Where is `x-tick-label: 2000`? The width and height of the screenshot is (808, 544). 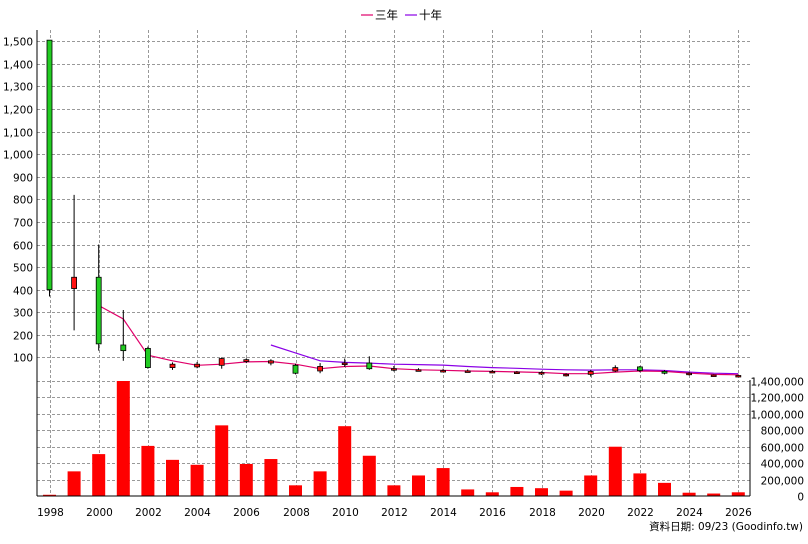 x-tick-label: 2000 is located at coordinates (99, 513).